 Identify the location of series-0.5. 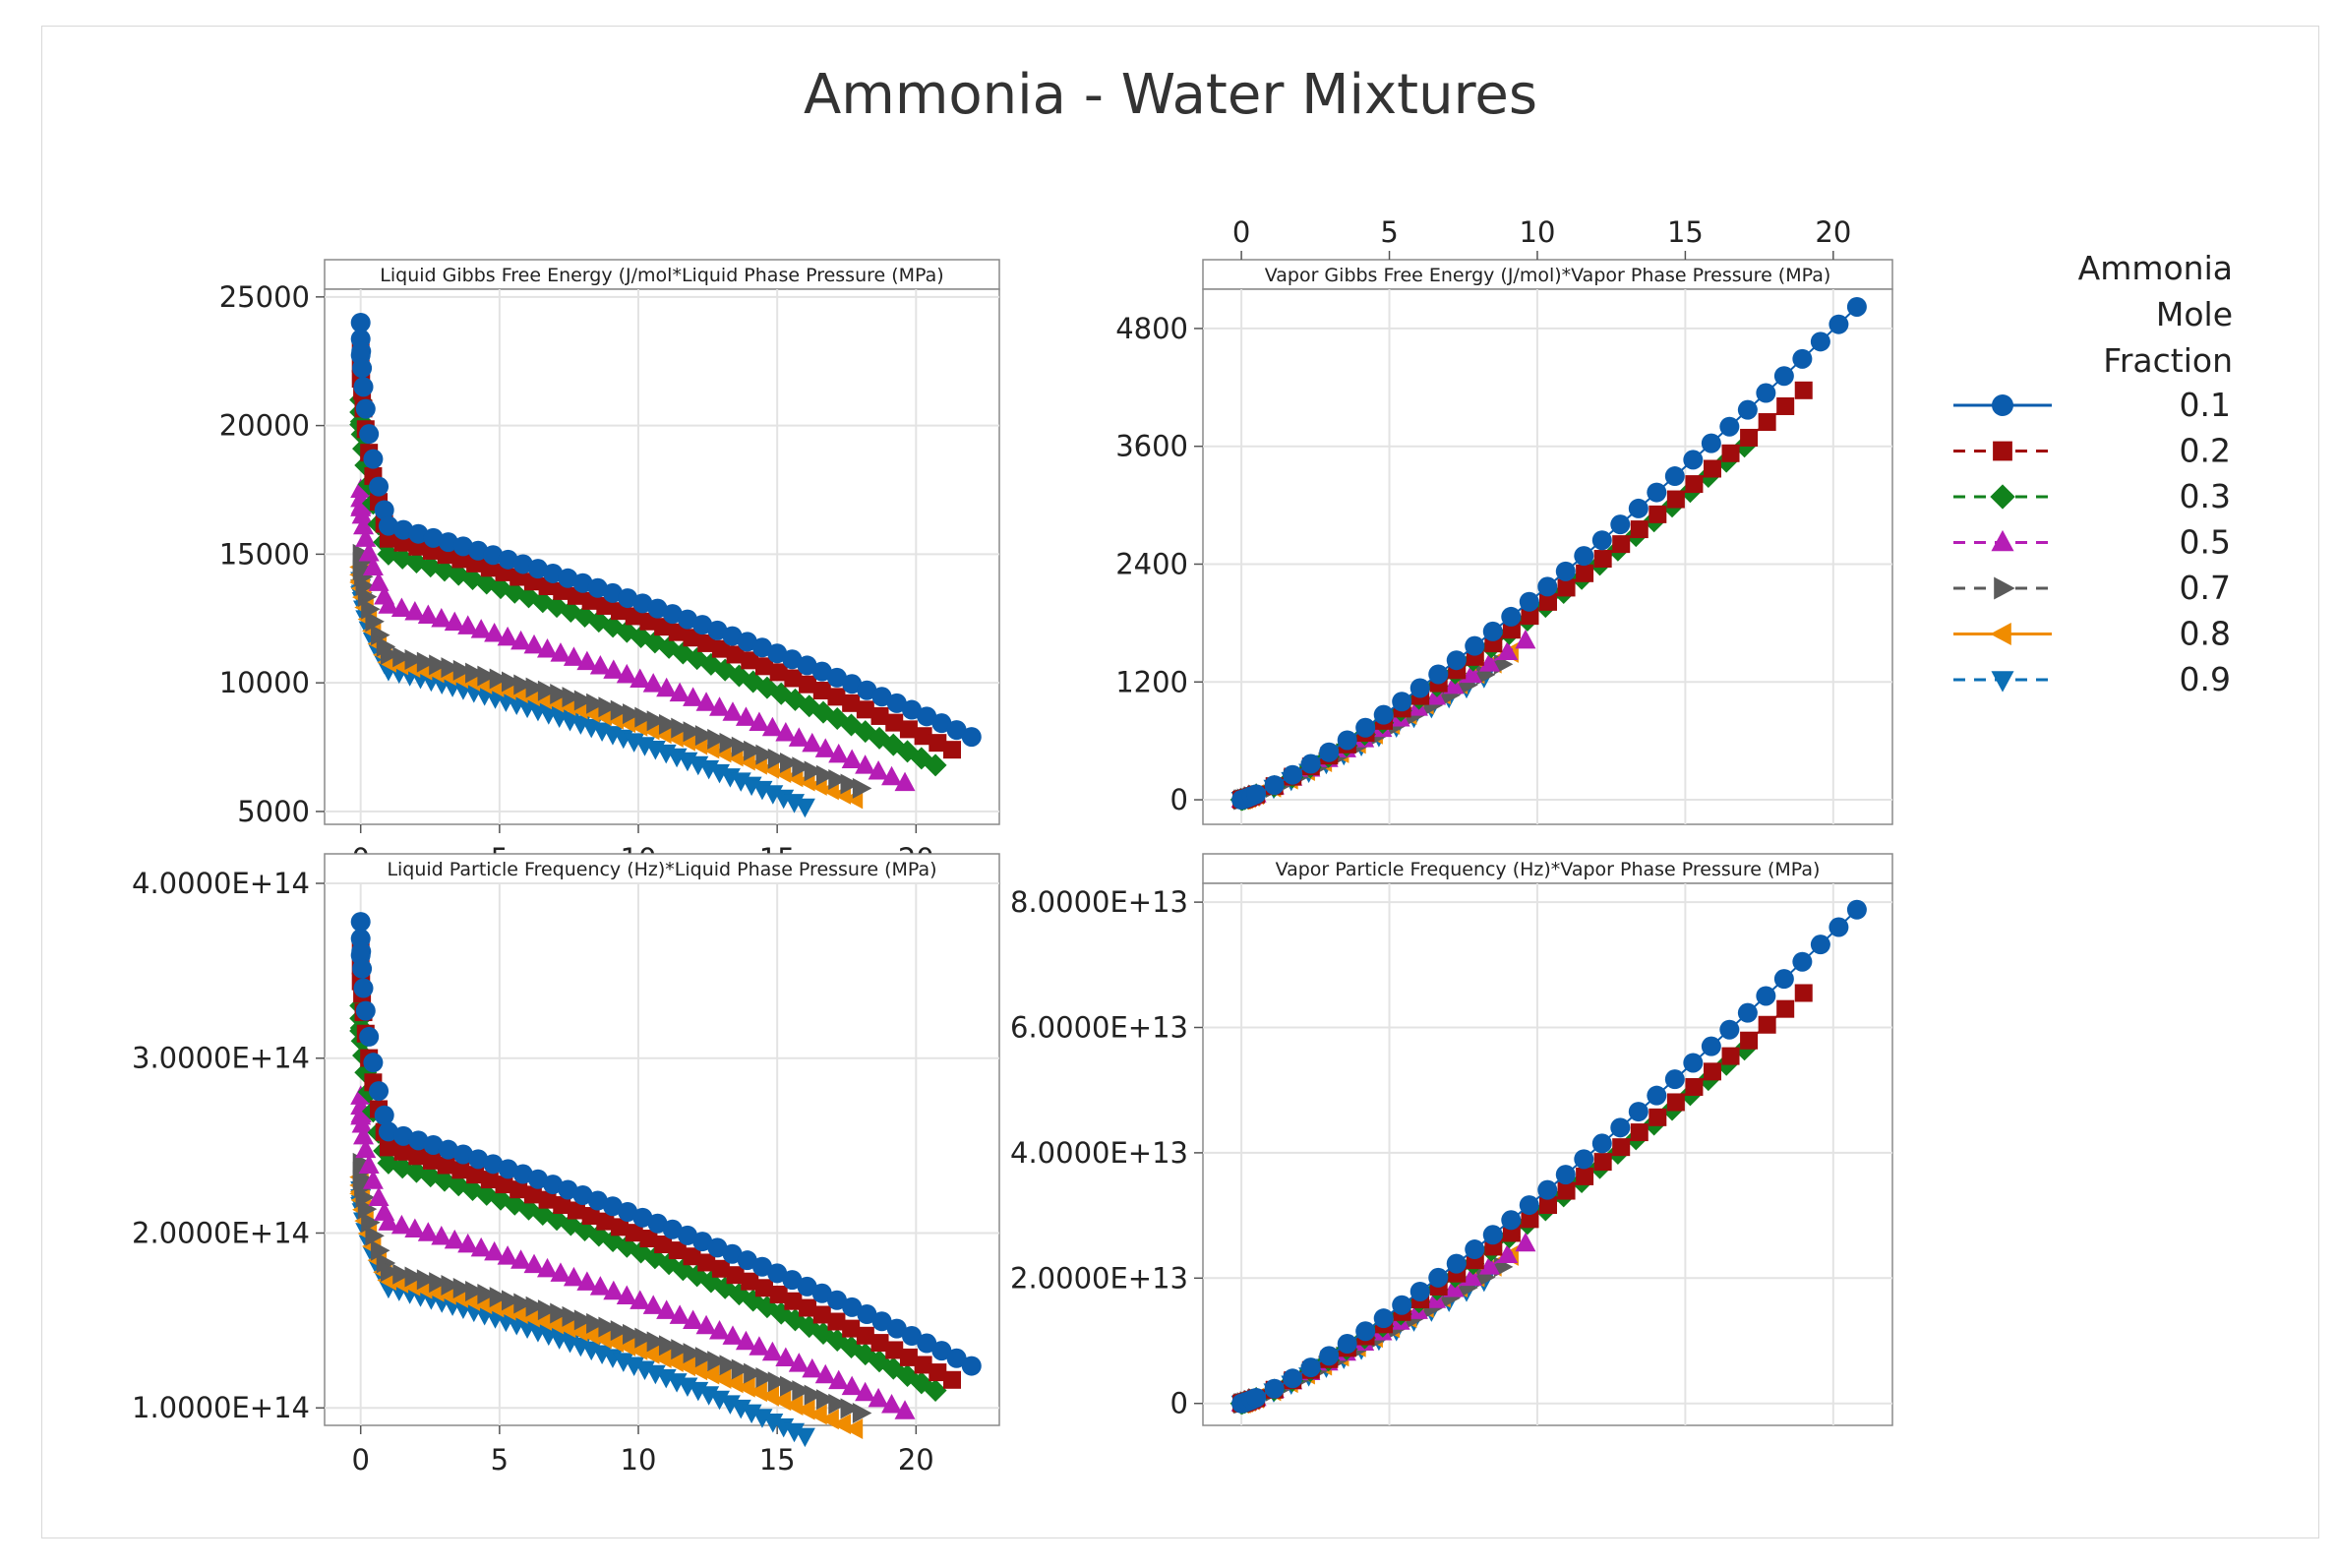
(633, 635).